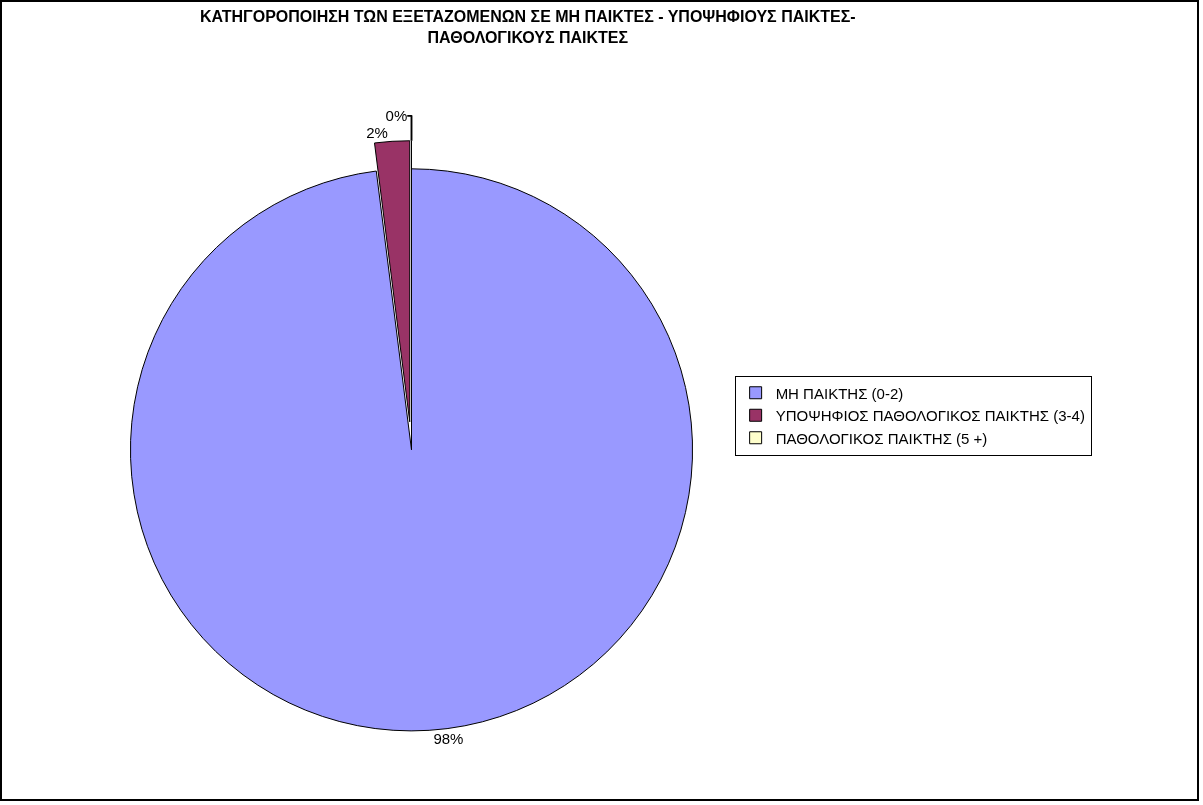 This screenshot has height=805, width=1203. I want to click on data-label: 2%, so click(377, 133).